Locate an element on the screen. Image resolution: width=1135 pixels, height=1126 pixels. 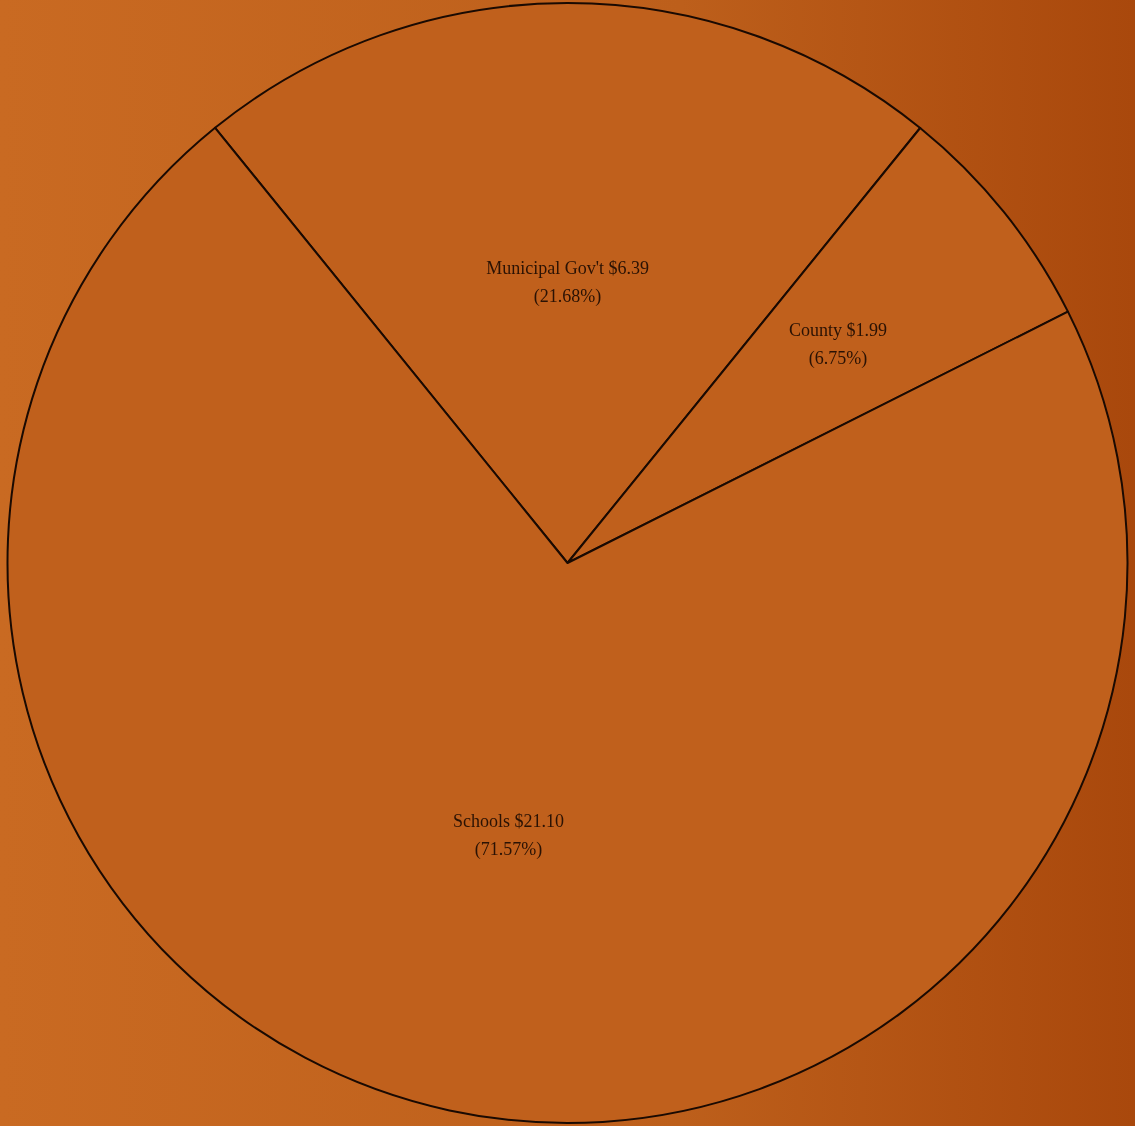
slice-label: Schools $21.10 (71.57%) is located at coordinates (508, 836).